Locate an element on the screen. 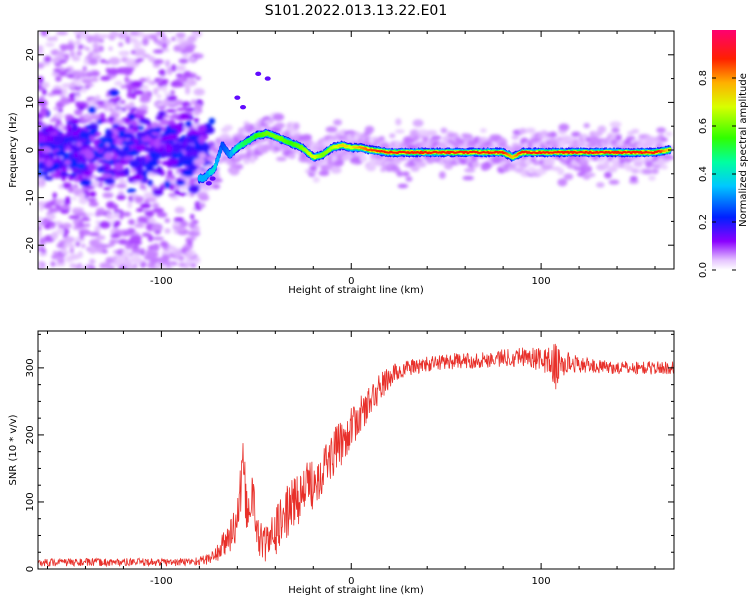 The height and width of the screenshot is (600, 750). colorbar-label: Normalized spectral amplitude is located at coordinates (743, 150).